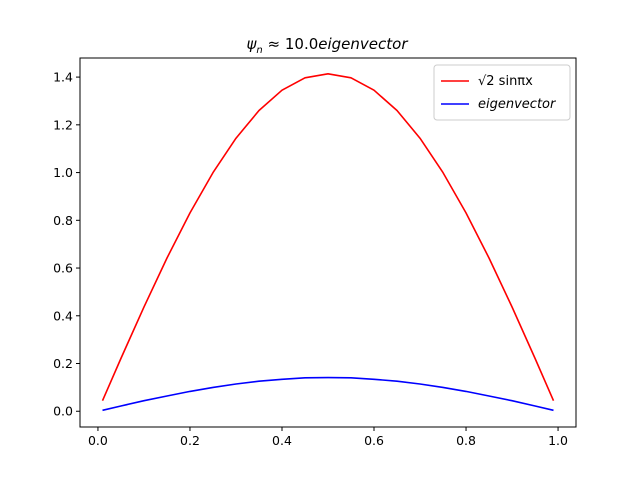 Image resolution: width=640 pixels, height=480 pixels. Describe the element at coordinates (63, 268) in the screenshot. I see `y-tick-label: 0.6` at that location.